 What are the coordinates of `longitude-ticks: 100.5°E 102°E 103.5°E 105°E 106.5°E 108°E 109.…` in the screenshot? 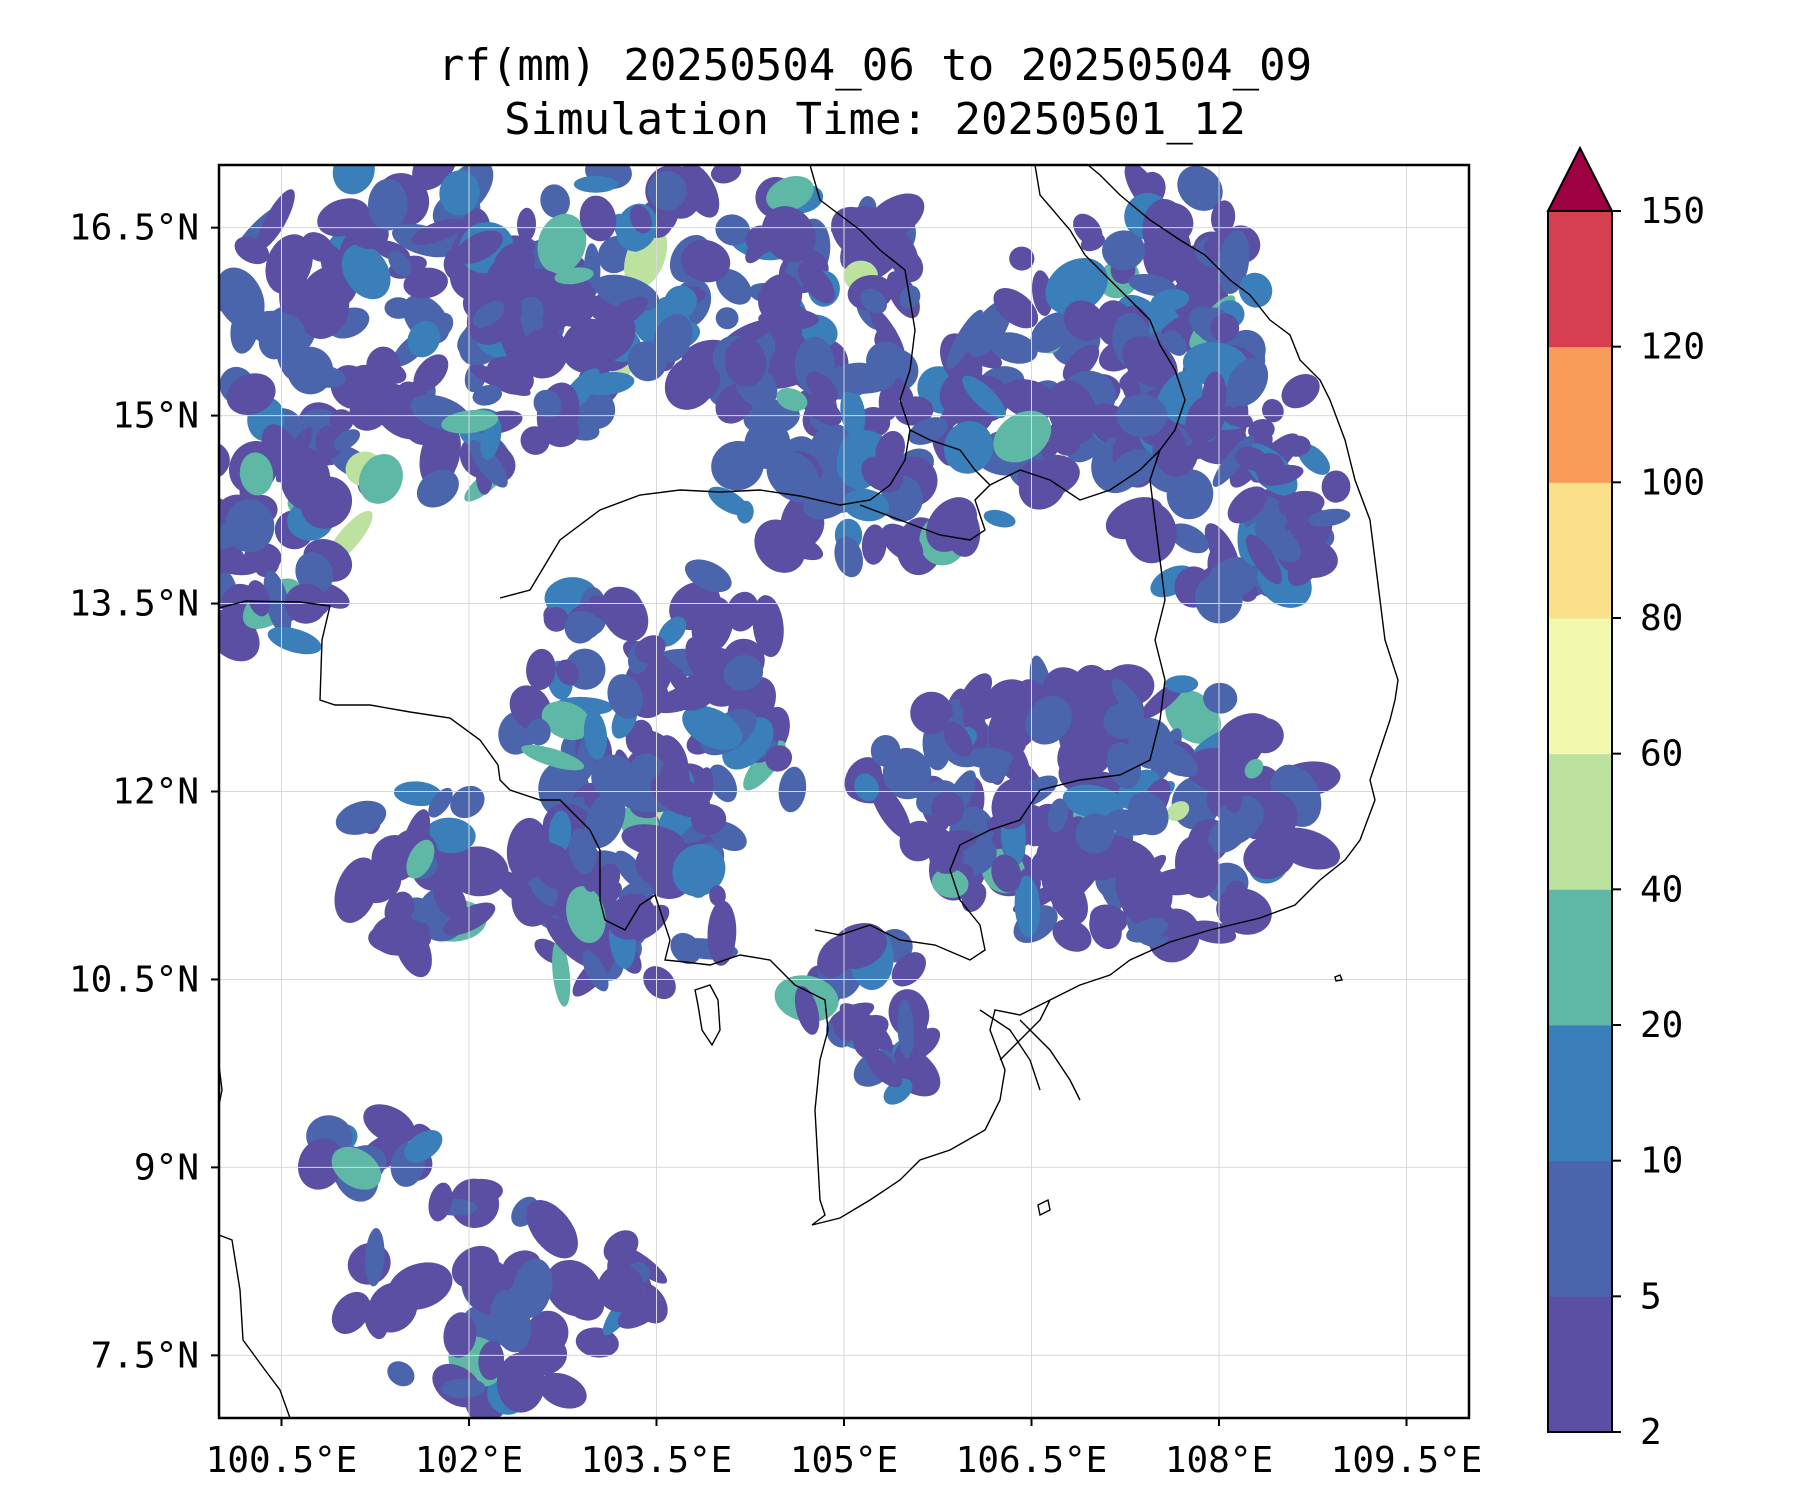 It's located at (844, 1449).